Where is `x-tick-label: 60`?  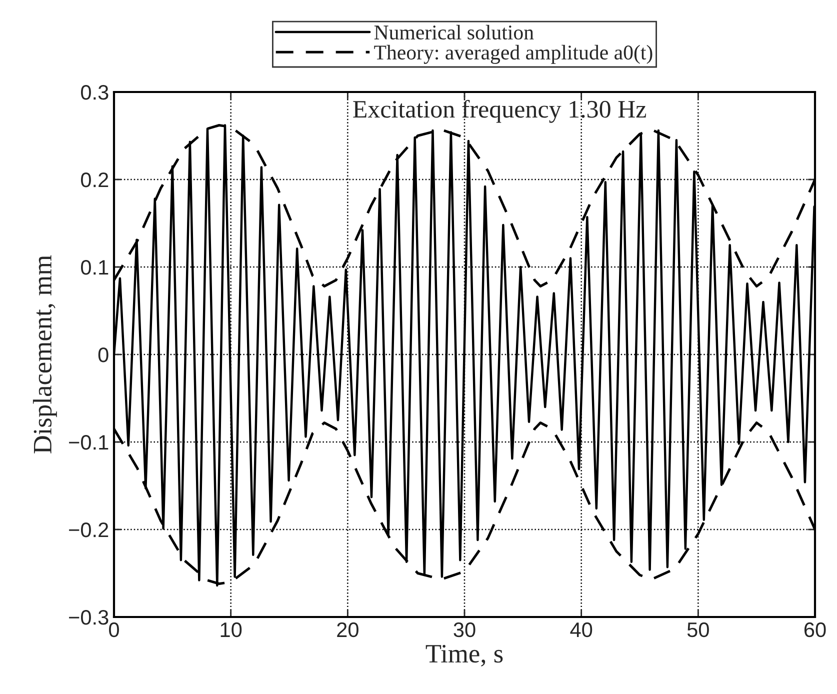 x-tick-label: 60 is located at coordinates (815, 630).